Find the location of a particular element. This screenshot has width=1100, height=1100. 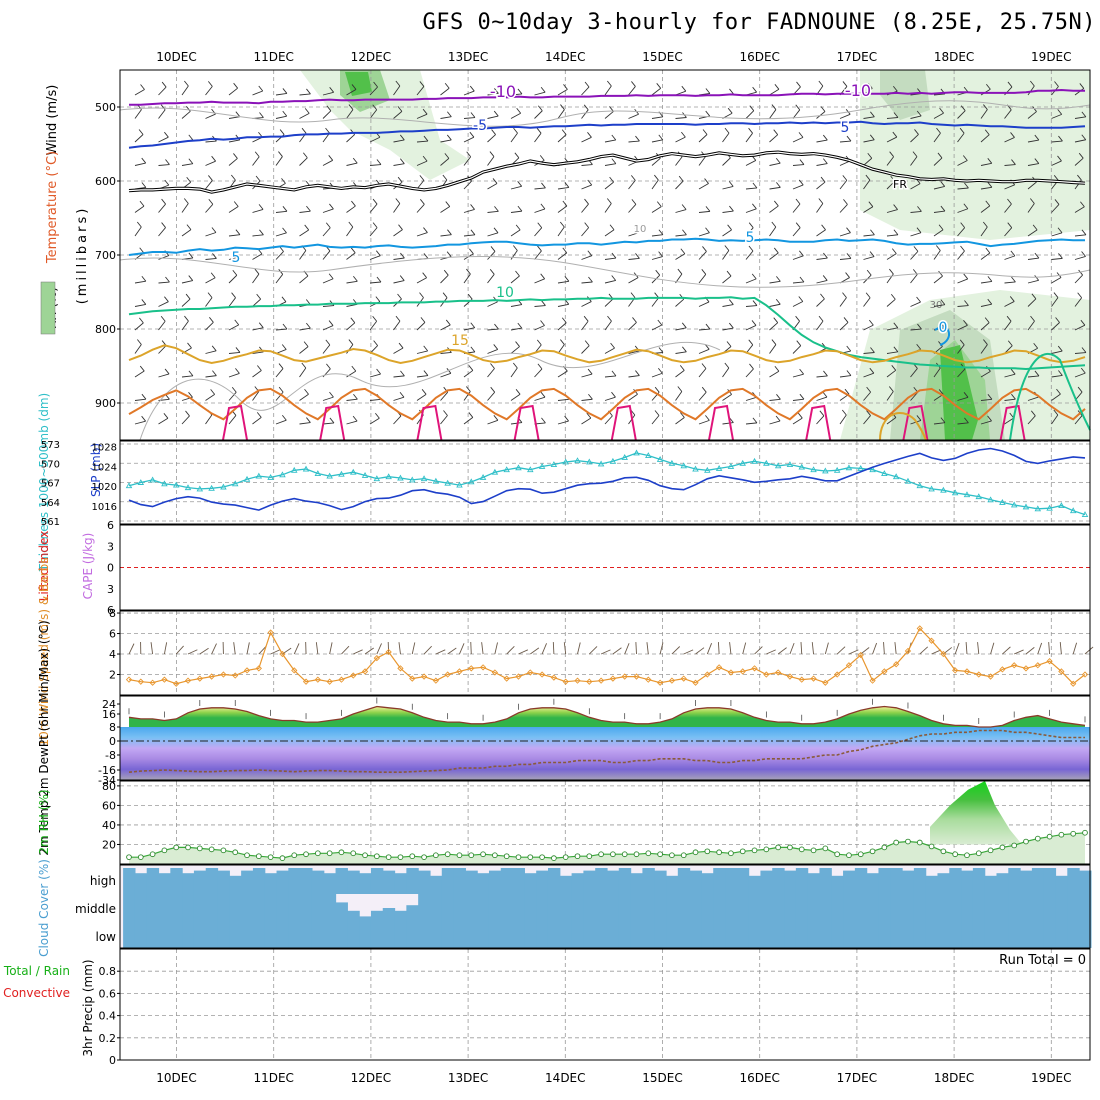

contour-label: FR is located at coordinates (900, 184).